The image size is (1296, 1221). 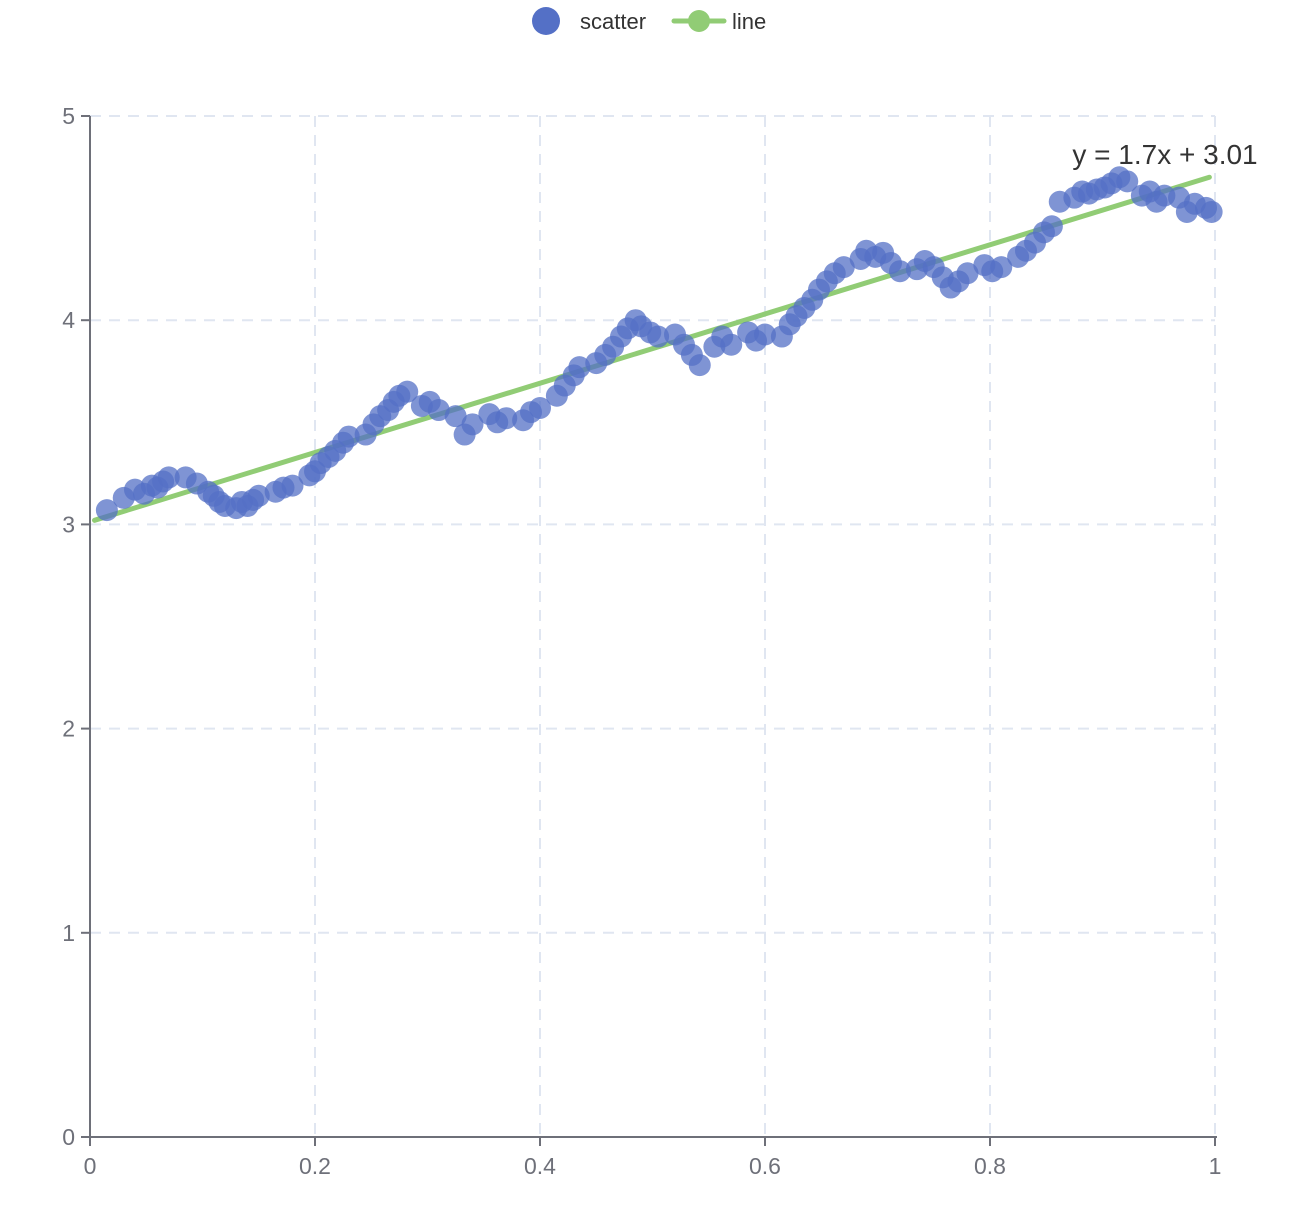 What do you see at coordinates (540, 1166) in the screenshot?
I see `x-tick-label: 0.4` at bounding box center [540, 1166].